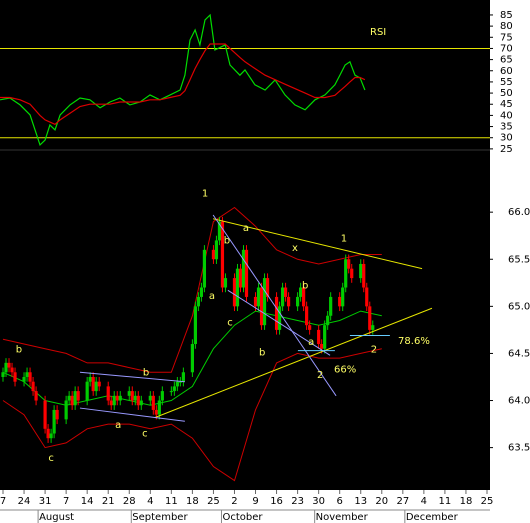 The image size is (530, 523). What do you see at coordinates (318, 501) in the screenshot?
I see `x-tick-label: 30` at bounding box center [318, 501].